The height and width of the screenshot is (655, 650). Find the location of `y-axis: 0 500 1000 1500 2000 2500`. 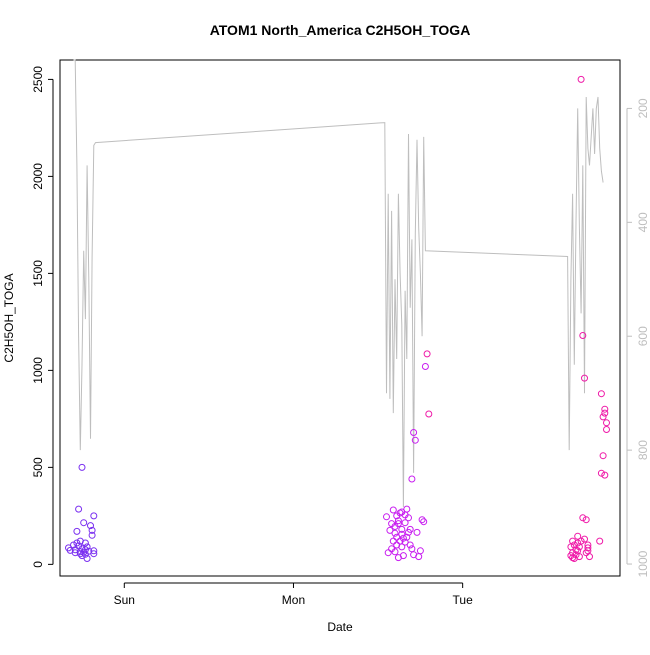

y-axis: 0 500 1000 1500 2000 2500 is located at coordinates (42, 317).